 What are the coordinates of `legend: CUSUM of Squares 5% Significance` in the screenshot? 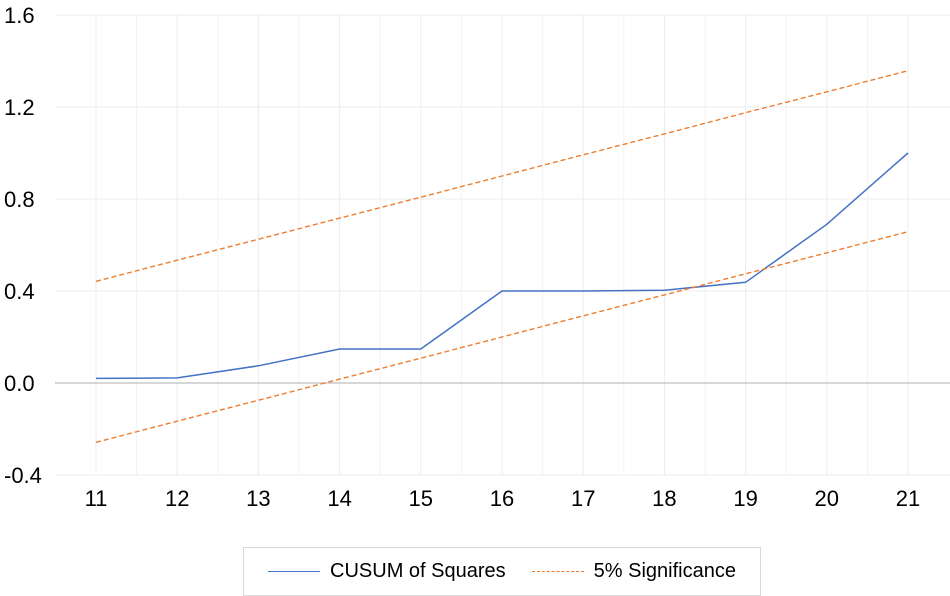 It's located at (502, 571).